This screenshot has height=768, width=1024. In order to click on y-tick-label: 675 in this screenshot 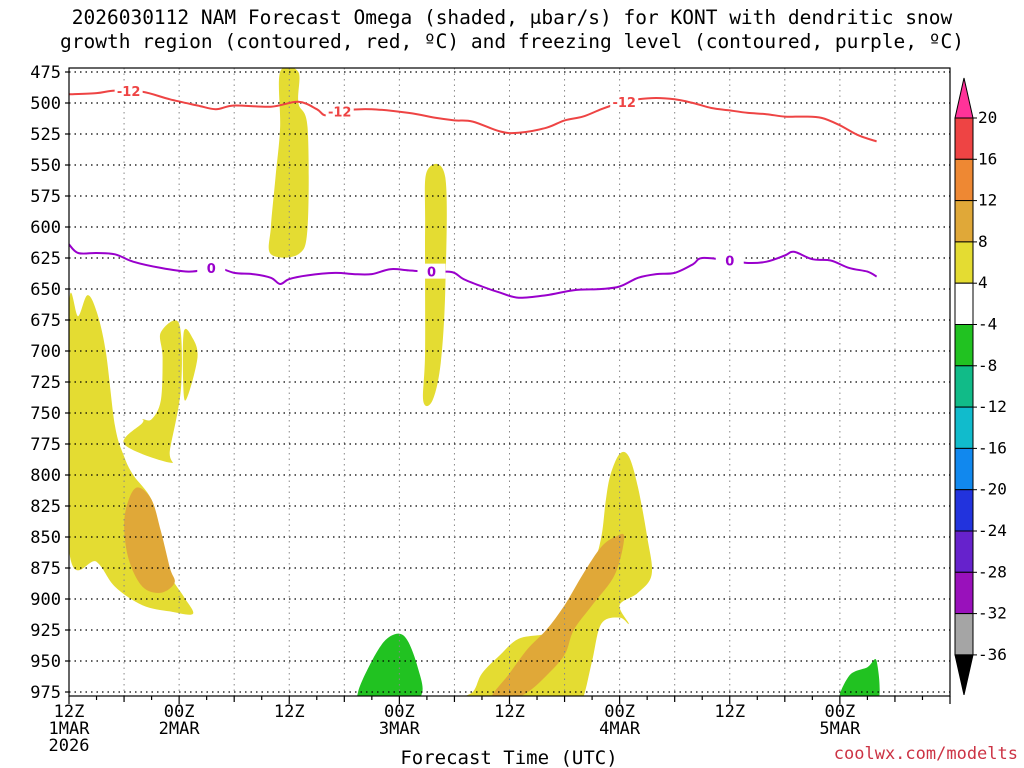, I will do `click(45, 321)`.